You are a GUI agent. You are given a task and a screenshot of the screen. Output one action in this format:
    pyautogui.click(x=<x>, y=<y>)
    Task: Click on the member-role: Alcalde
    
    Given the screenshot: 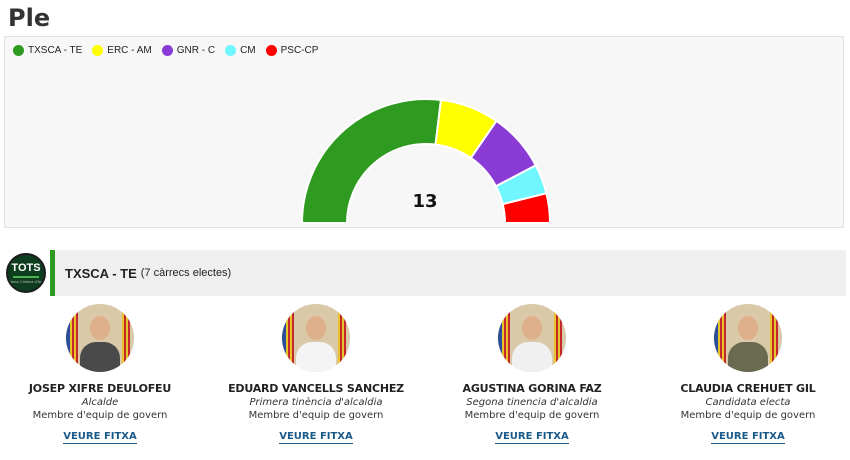 What is the action you would take?
    pyautogui.click(x=100, y=402)
    